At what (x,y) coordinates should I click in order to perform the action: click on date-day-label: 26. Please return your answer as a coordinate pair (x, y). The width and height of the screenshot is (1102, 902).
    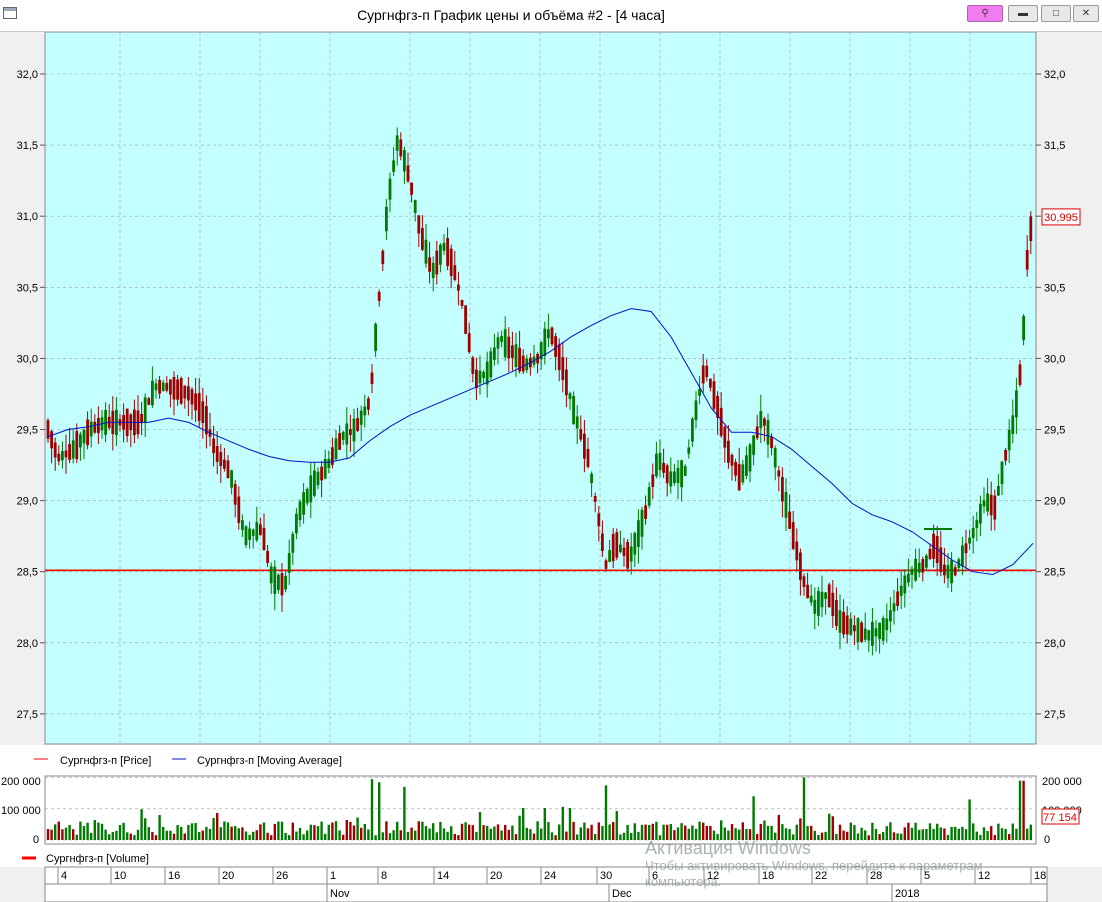
    Looking at the image, I should click on (282, 876).